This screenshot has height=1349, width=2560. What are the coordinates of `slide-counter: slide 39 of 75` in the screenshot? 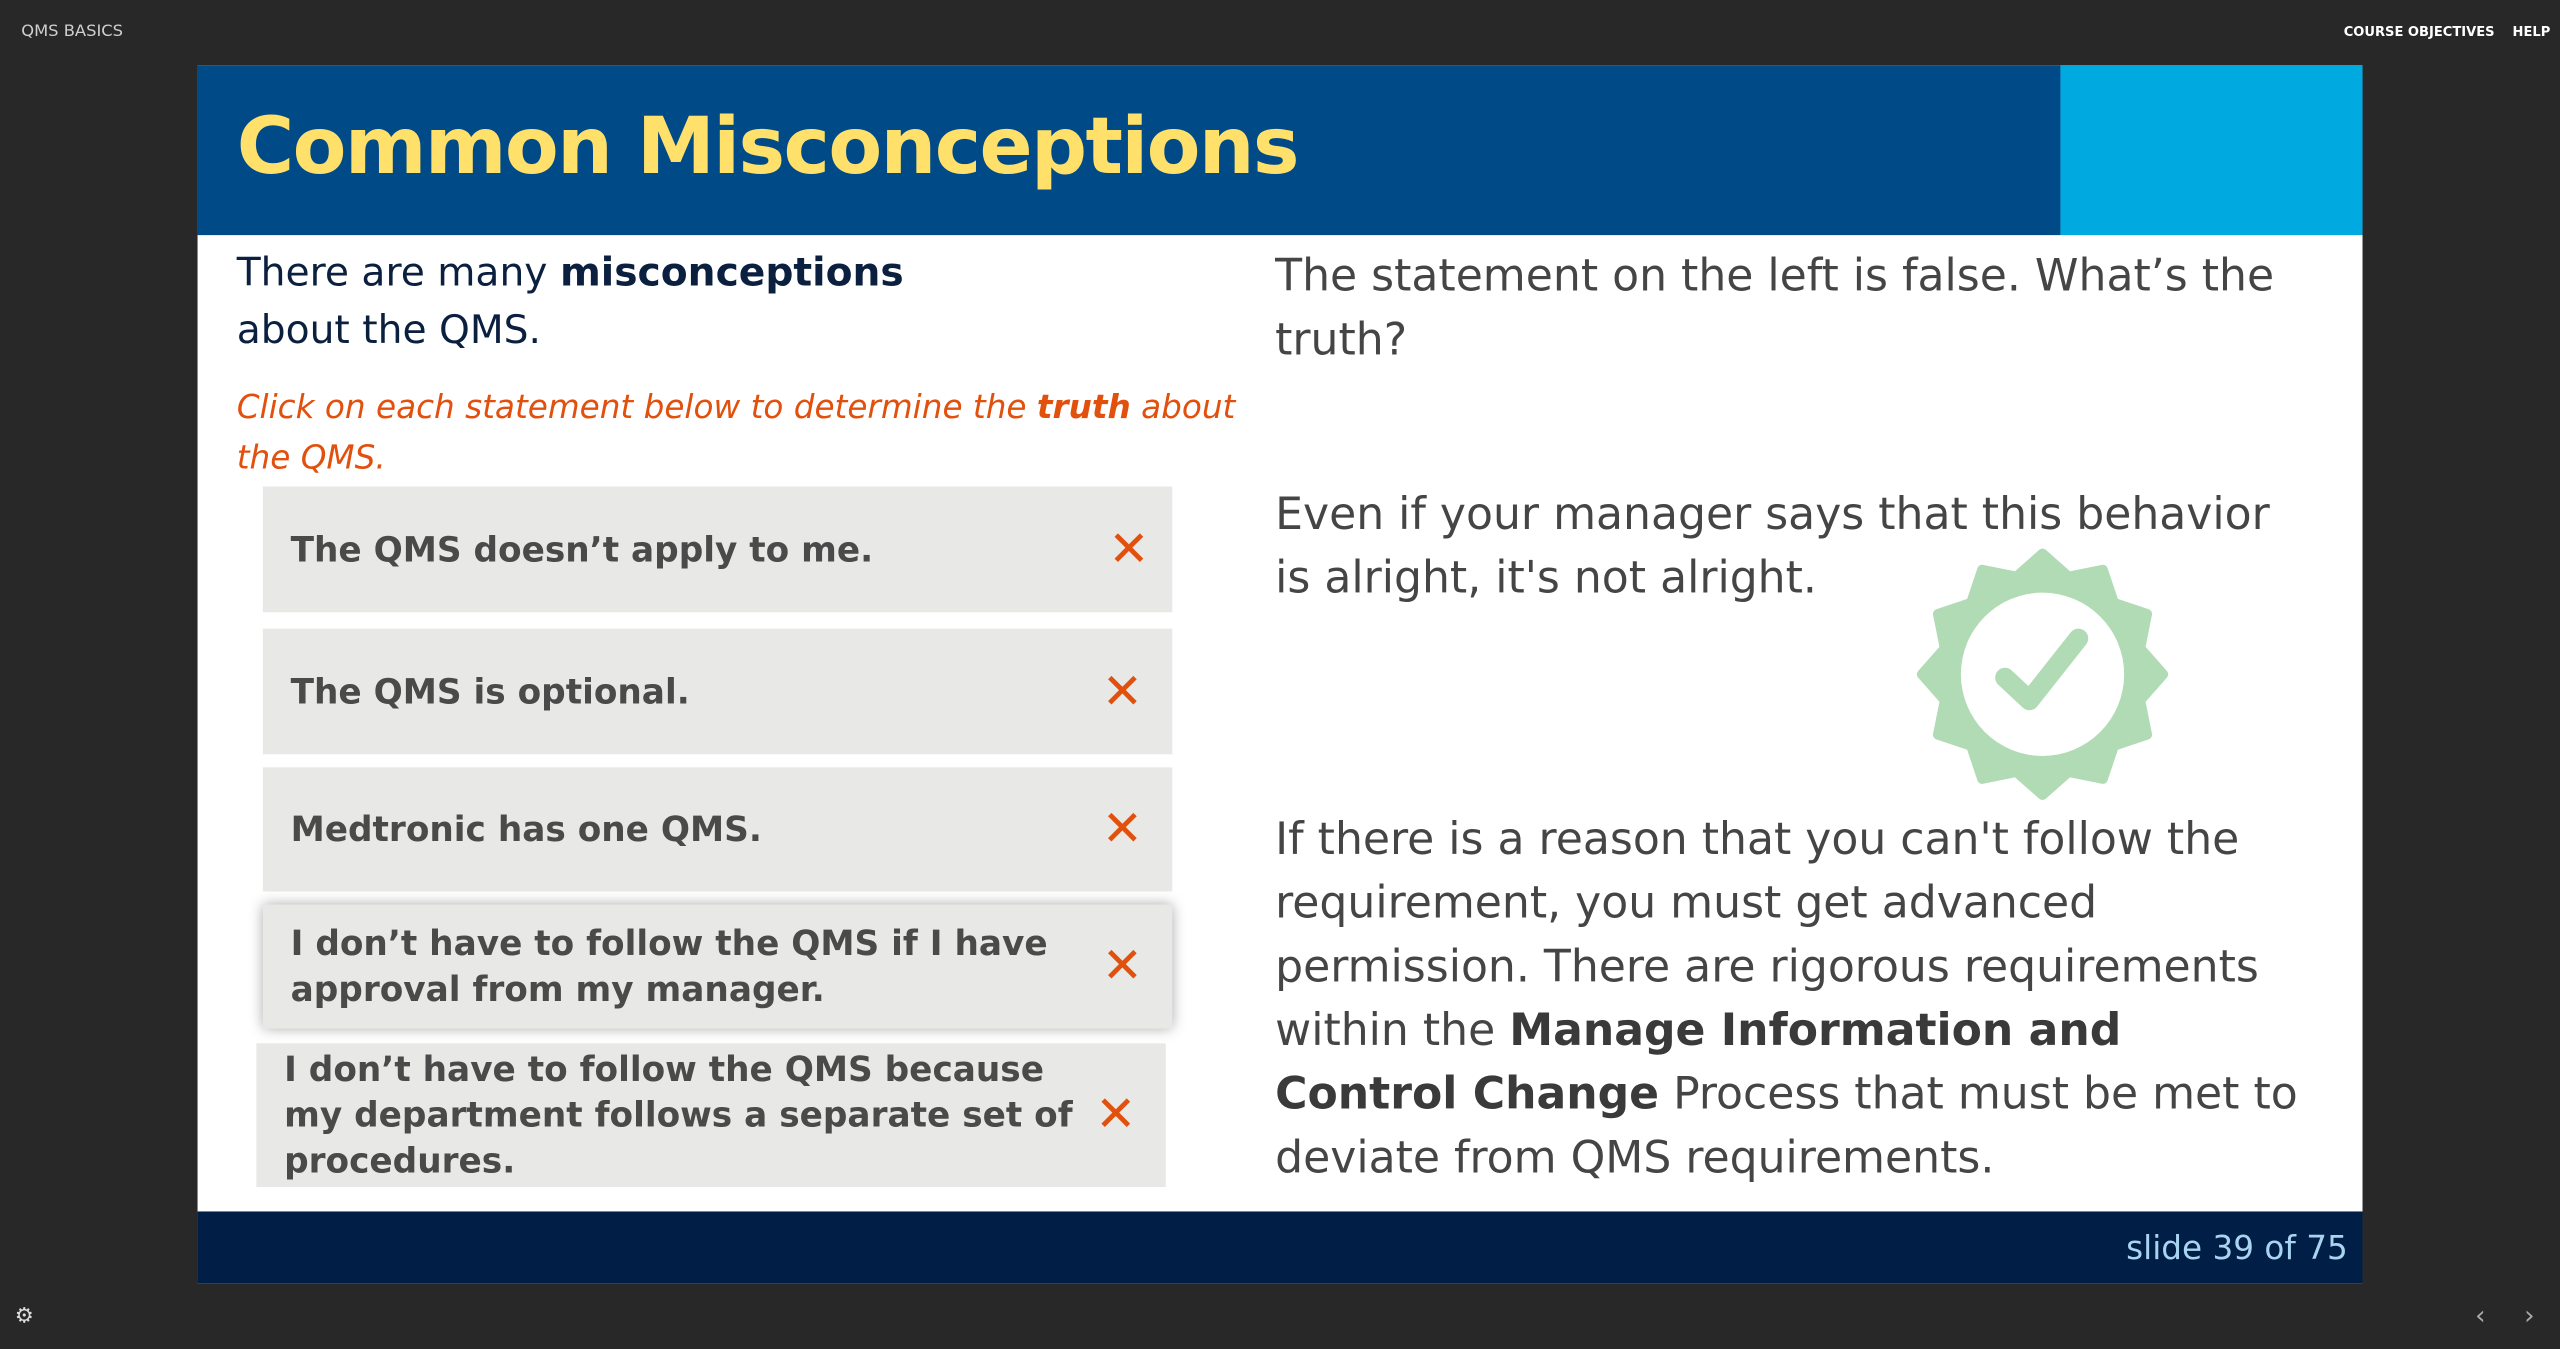 It's located at (2237, 1247).